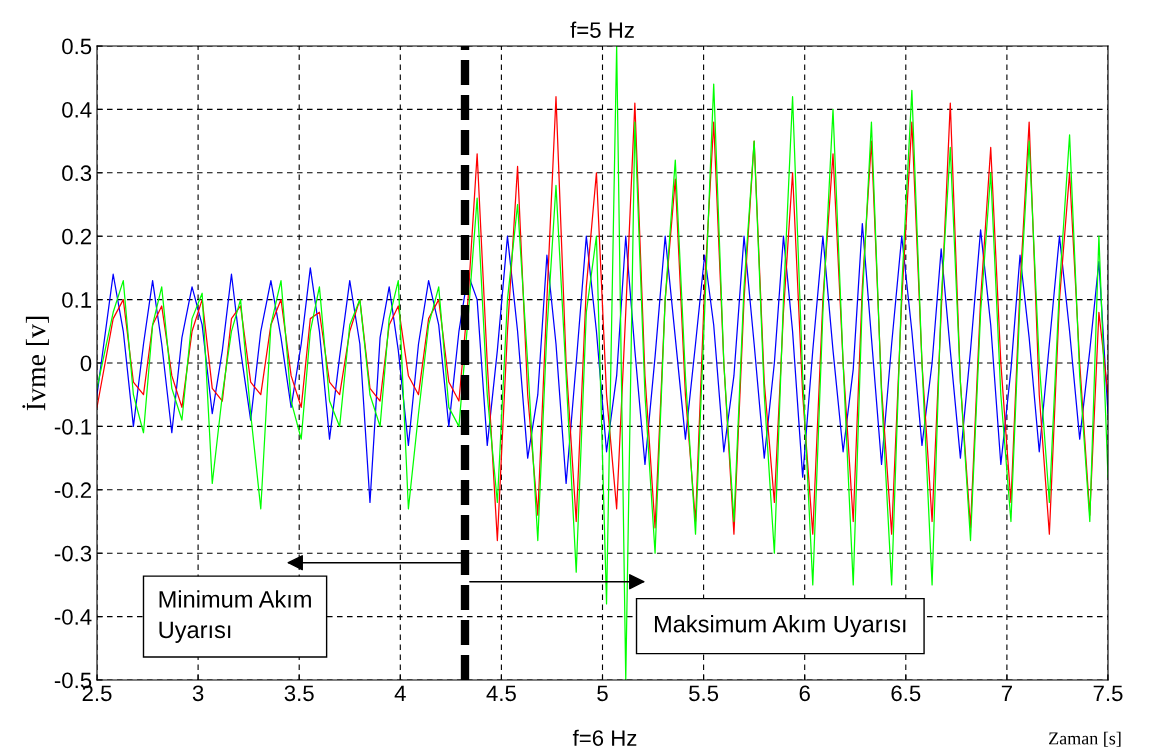 This screenshot has height=756, width=1151. Describe the element at coordinates (73, 490) in the screenshot. I see `y-tick-label: -0.2` at that location.